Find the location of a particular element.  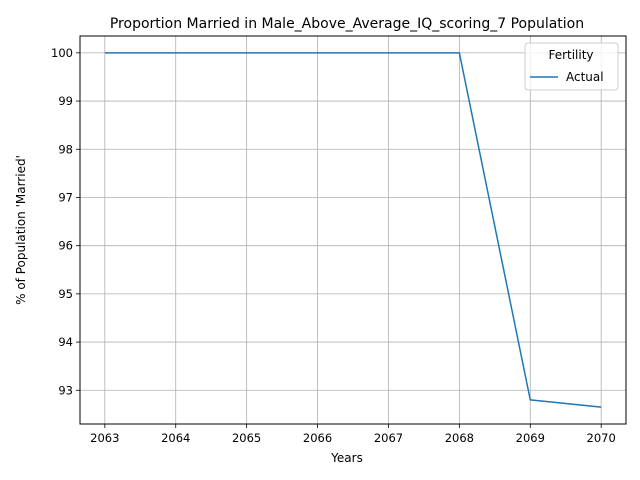

x-tick-label: 2068 is located at coordinates (459, 438).